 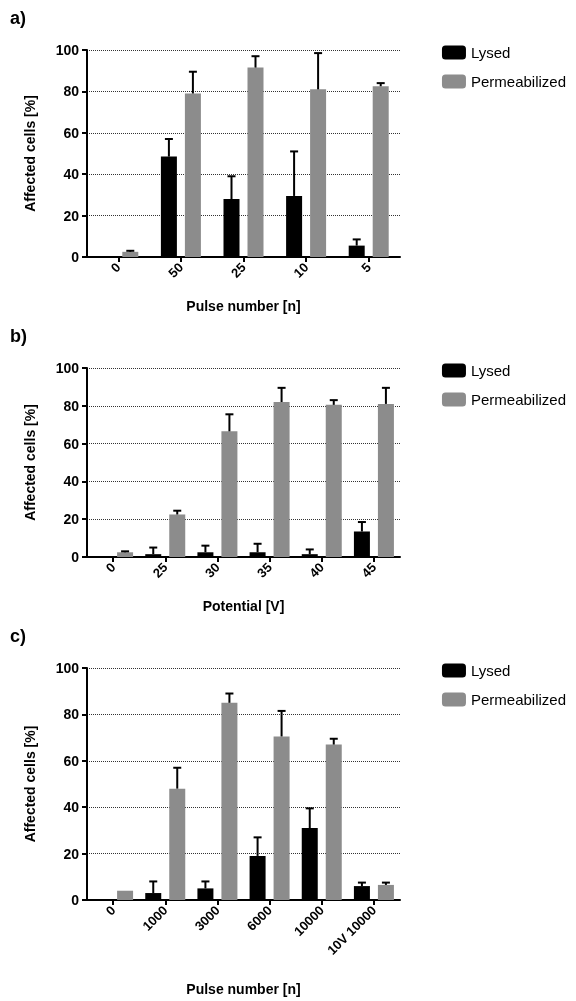 What do you see at coordinates (18, 18) in the screenshot?
I see `chart-title: a)` at bounding box center [18, 18].